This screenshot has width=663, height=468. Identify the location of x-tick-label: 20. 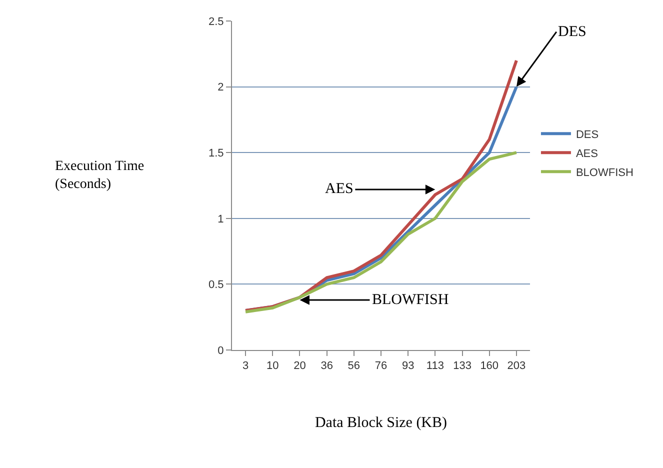
(300, 366).